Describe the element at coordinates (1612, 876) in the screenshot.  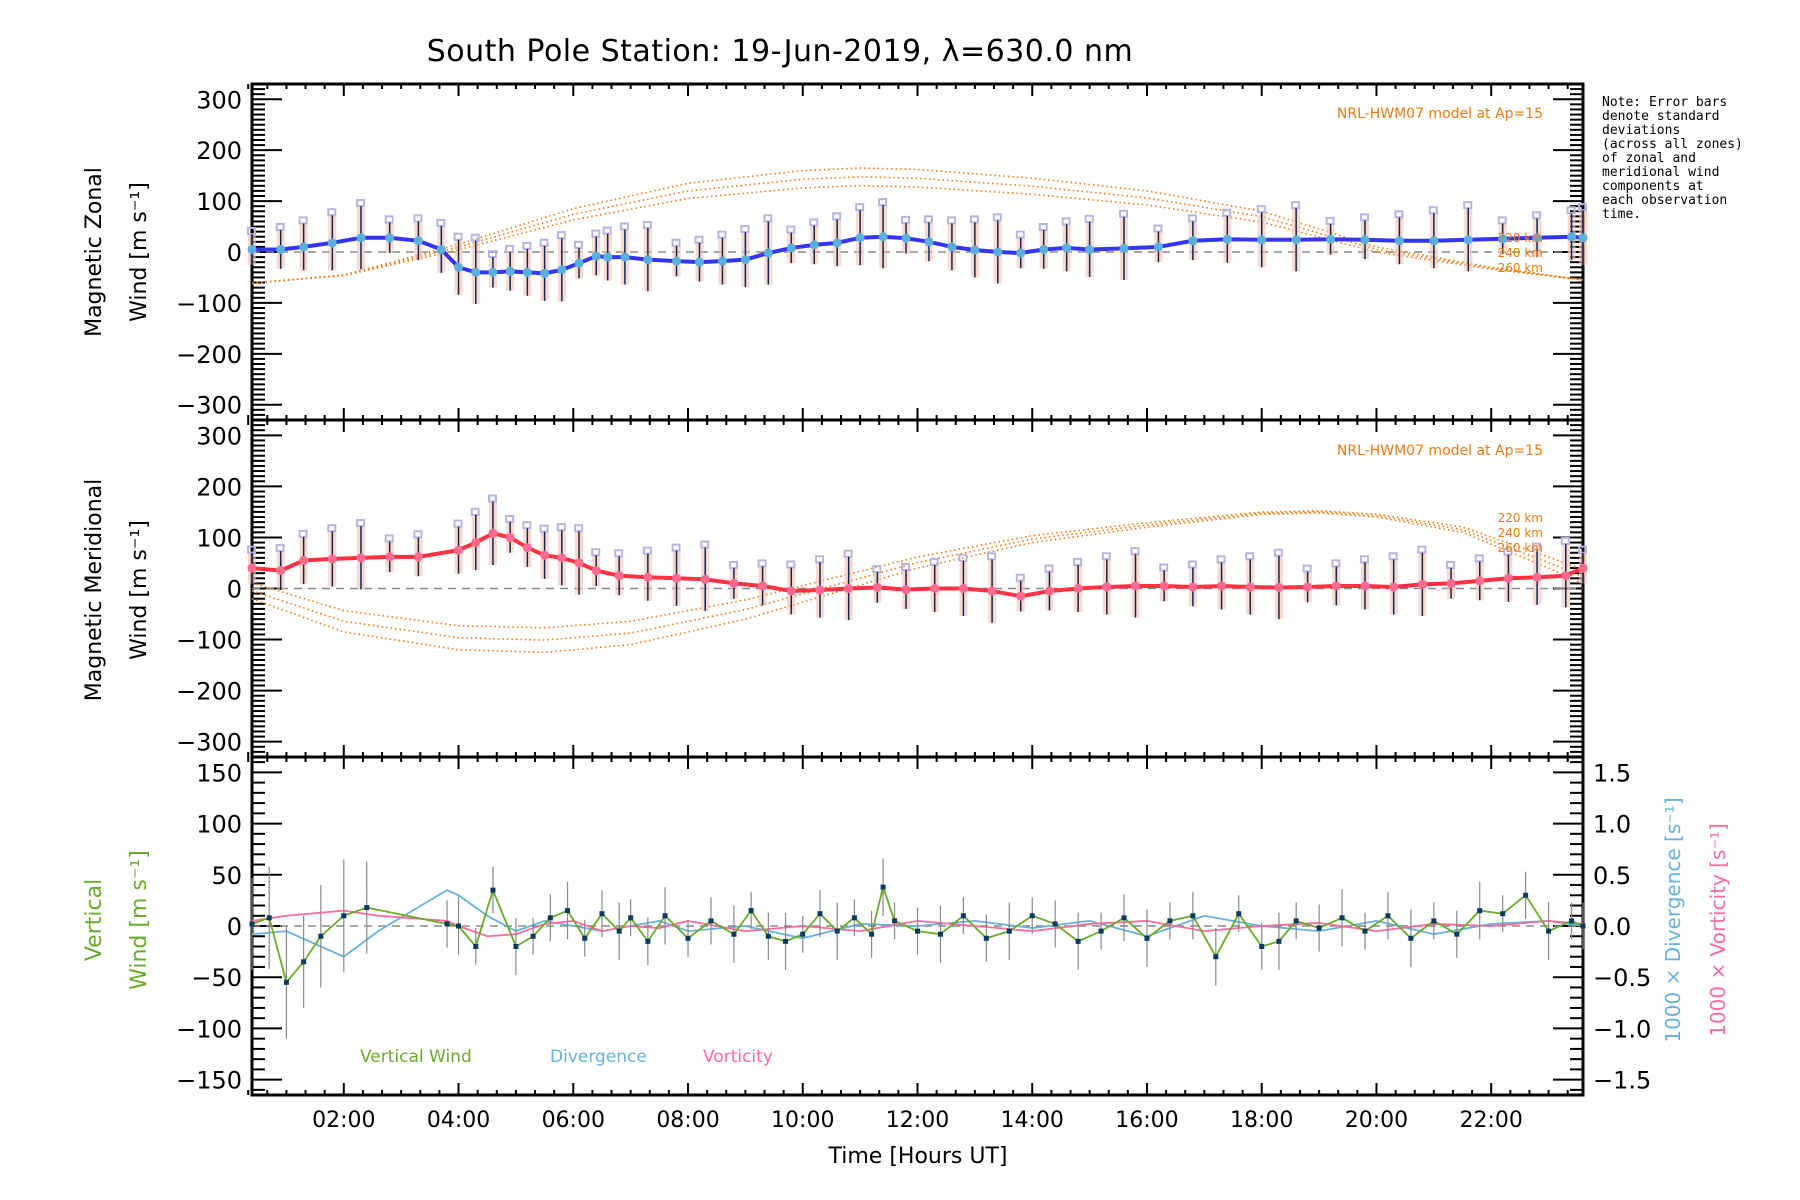
I see `y2-tick-label: 0.5` at that location.